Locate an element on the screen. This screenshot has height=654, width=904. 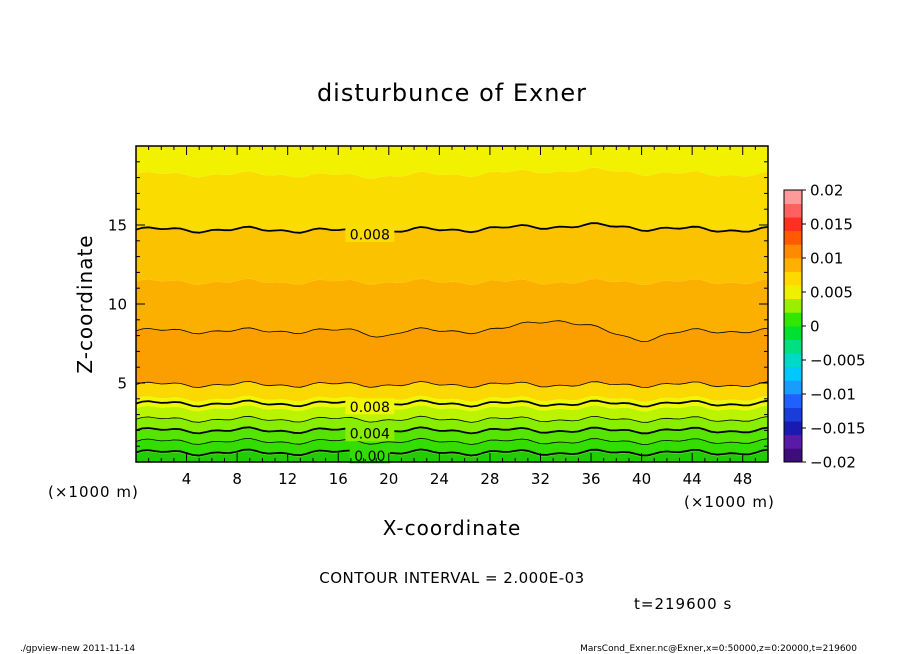
contour-labels: 0.00 0.004 0.008 0.008 is located at coordinates (370, 345).